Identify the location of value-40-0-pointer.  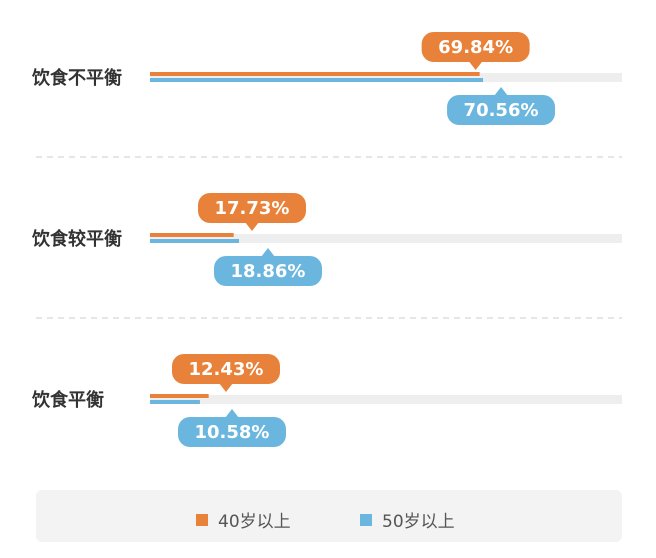
(475, 65).